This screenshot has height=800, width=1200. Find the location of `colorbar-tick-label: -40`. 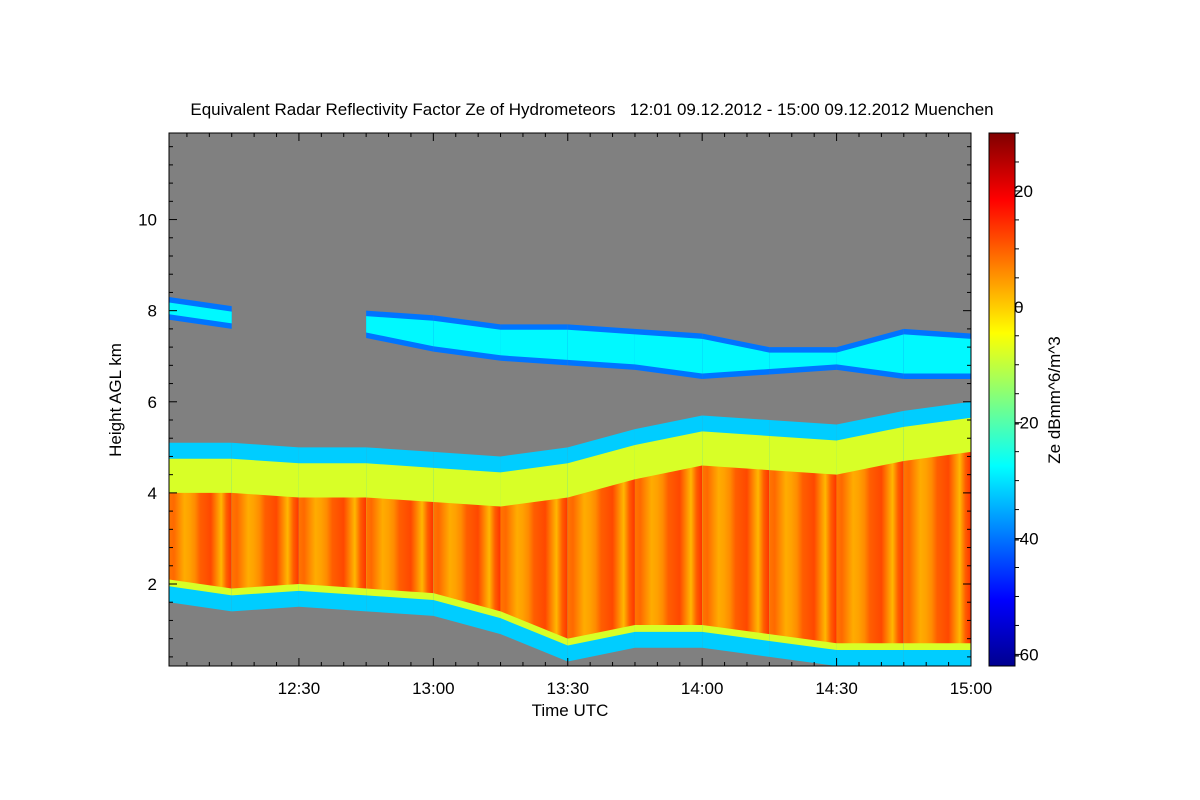

colorbar-tick-label: -40 is located at coordinates (1026, 539).